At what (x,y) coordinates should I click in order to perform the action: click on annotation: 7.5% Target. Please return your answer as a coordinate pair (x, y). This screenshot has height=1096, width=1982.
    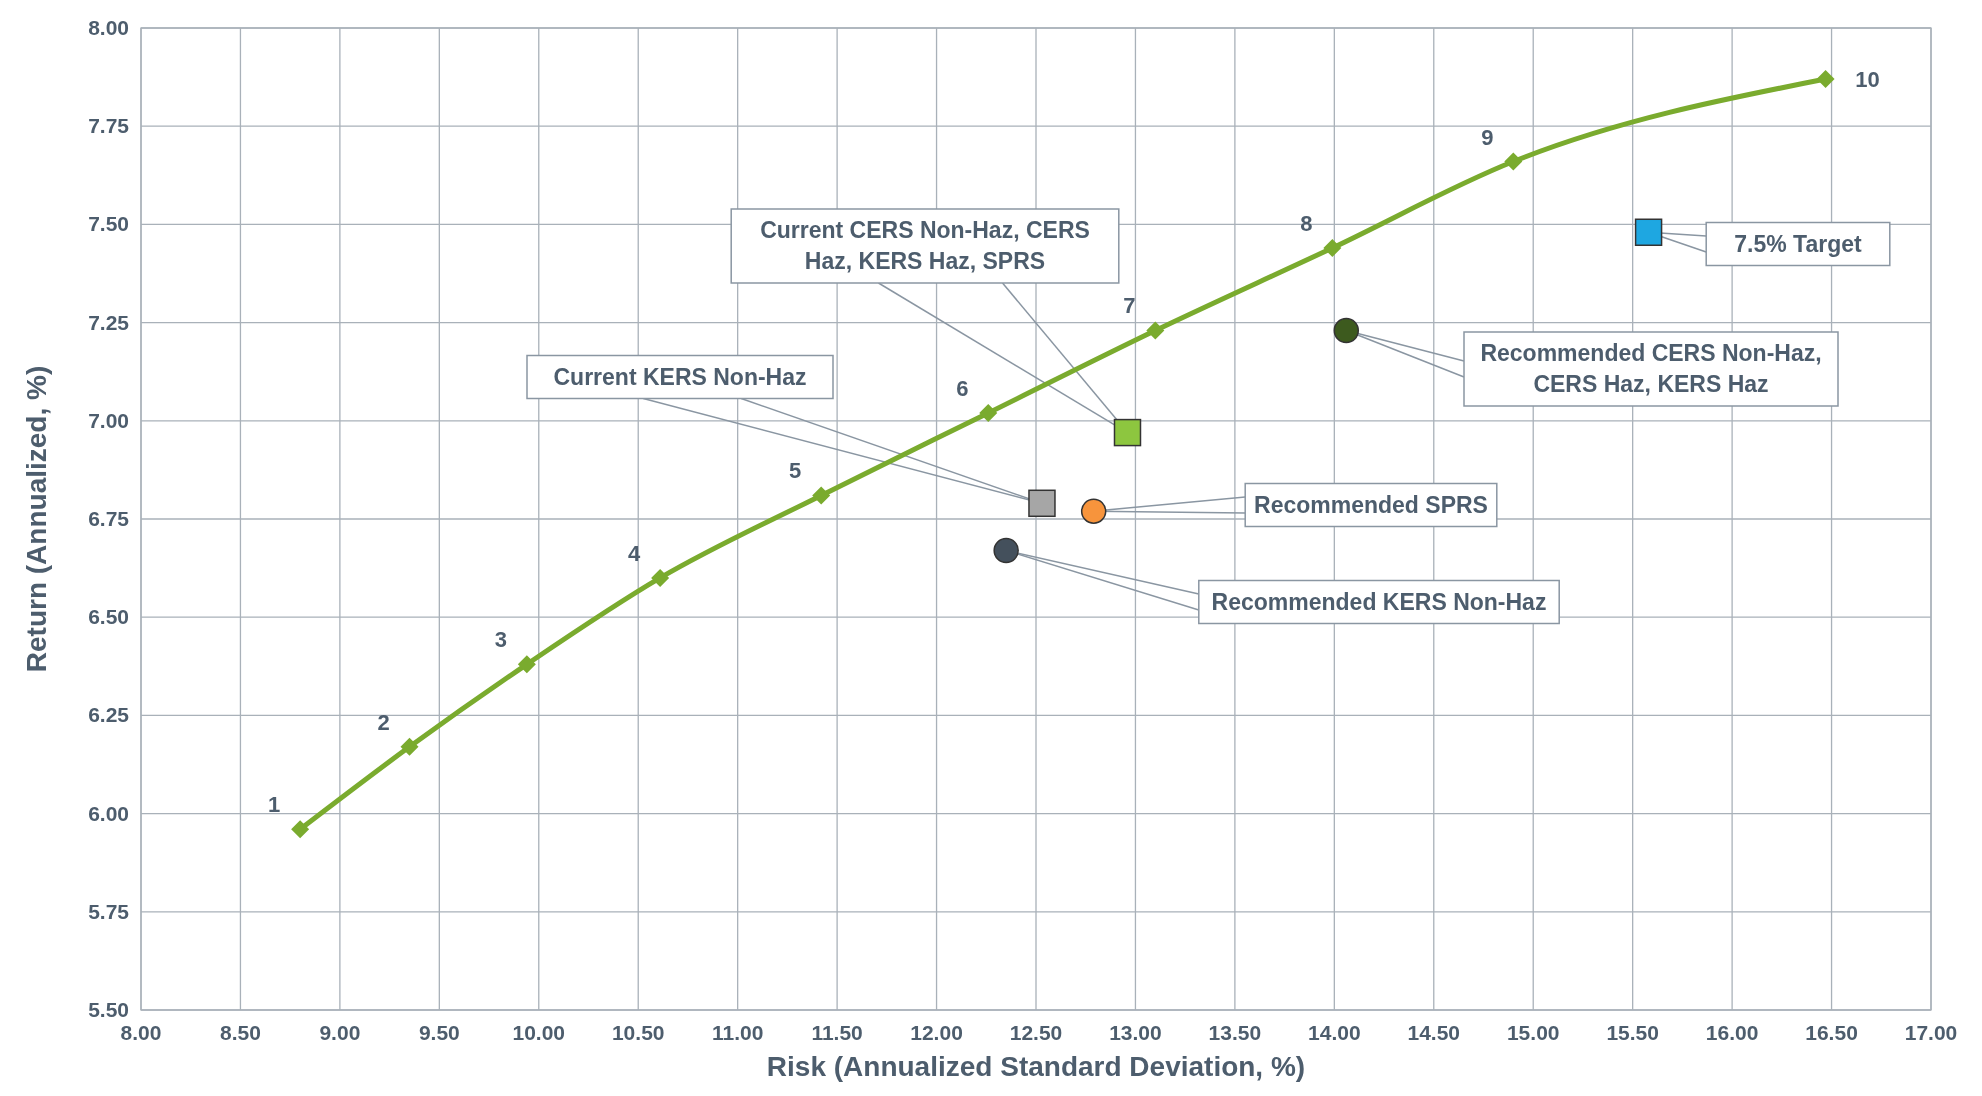
    Looking at the image, I should click on (1798, 243).